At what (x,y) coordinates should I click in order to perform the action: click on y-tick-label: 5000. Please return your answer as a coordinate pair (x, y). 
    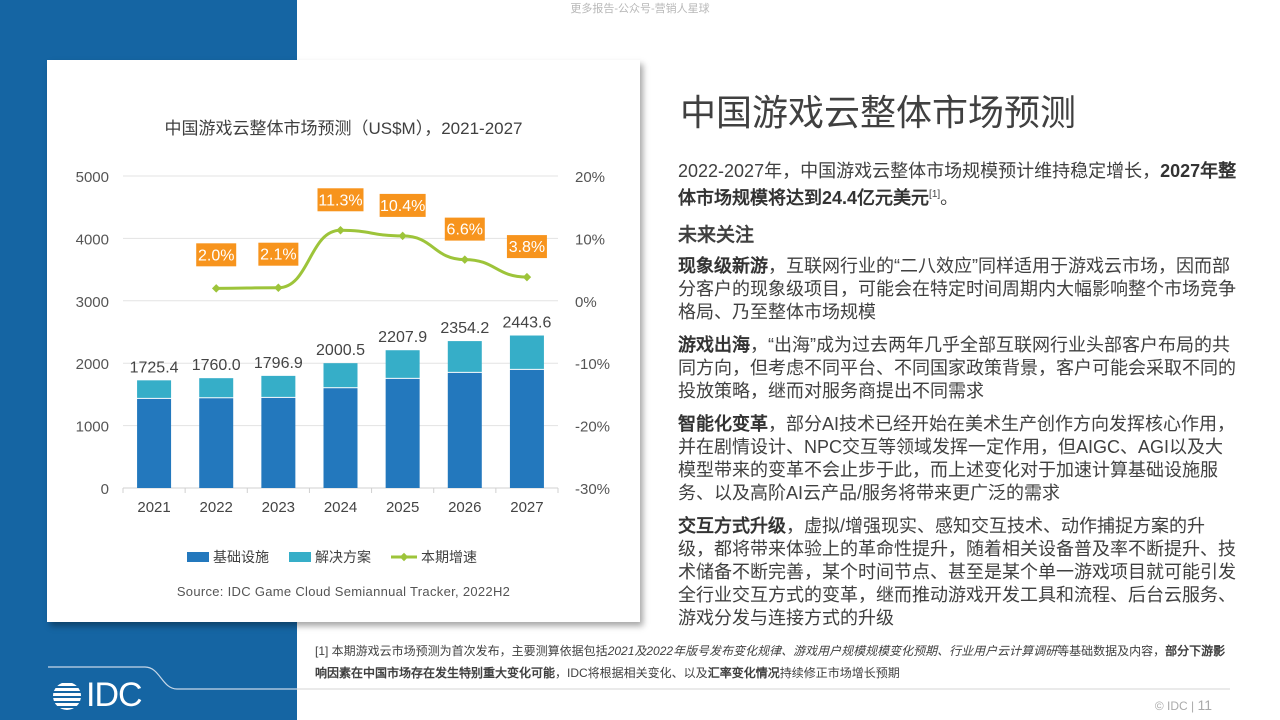
    Looking at the image, I should click on (92, 177).